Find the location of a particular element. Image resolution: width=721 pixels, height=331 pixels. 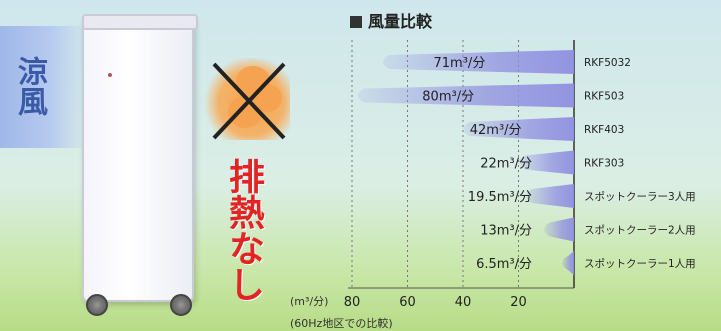

bar-value-label: 42m³/分 is located at coordinates (496, 130).